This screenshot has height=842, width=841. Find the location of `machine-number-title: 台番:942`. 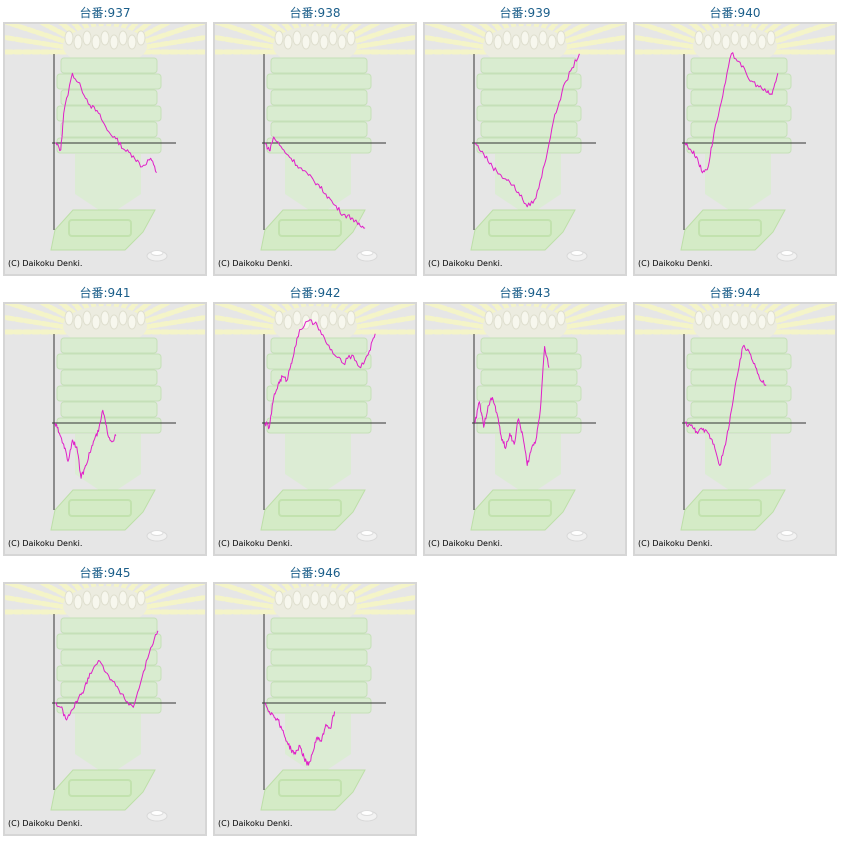

machine-number-title: 台番:942 is located at coordinates (315, 293).